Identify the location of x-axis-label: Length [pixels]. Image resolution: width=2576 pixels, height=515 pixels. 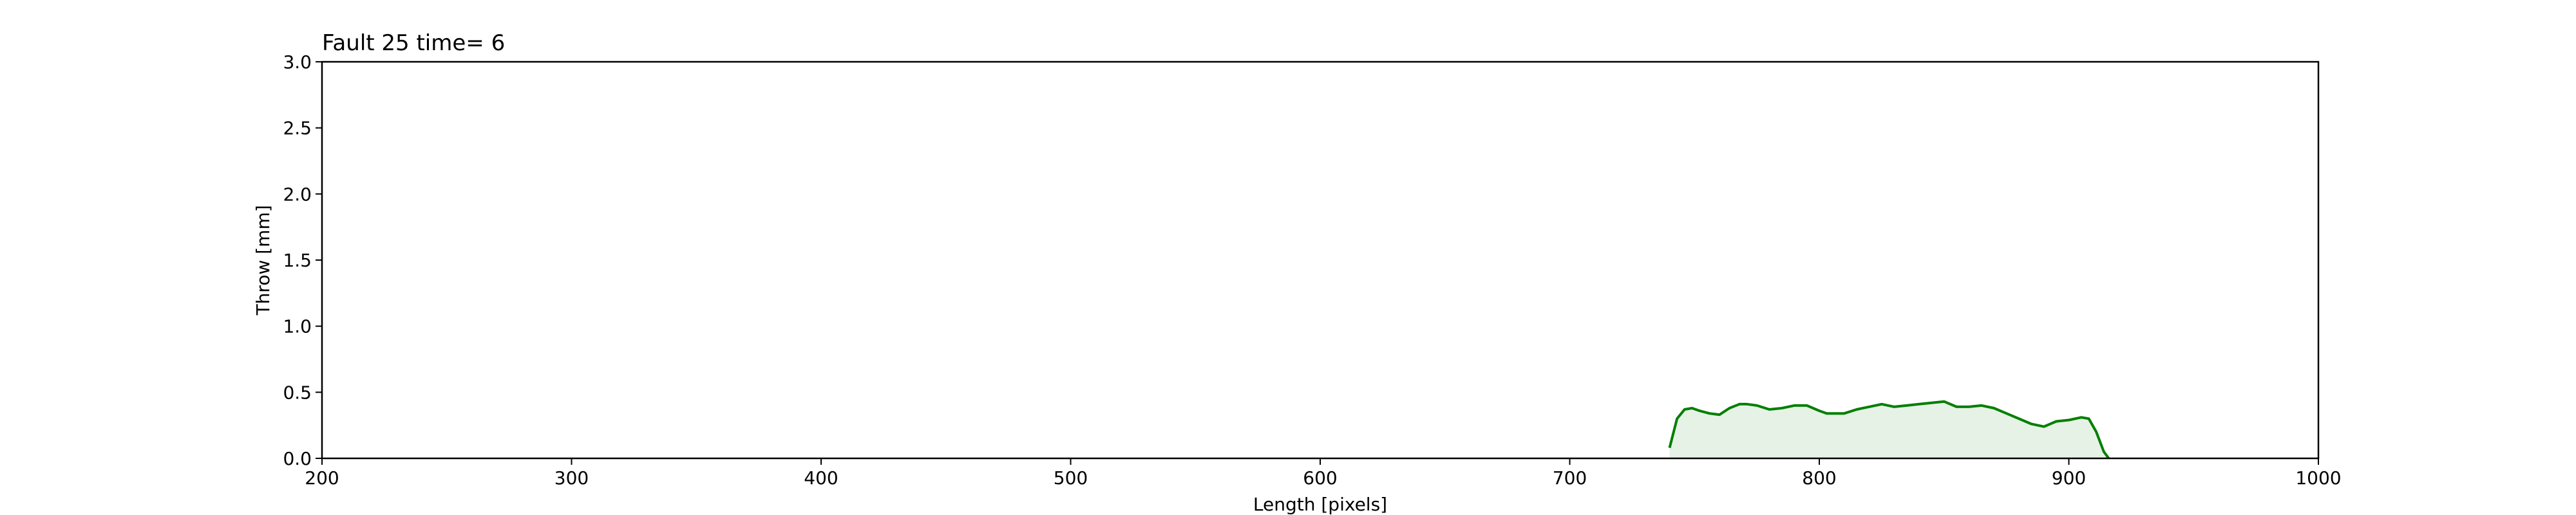
(1320, 505).